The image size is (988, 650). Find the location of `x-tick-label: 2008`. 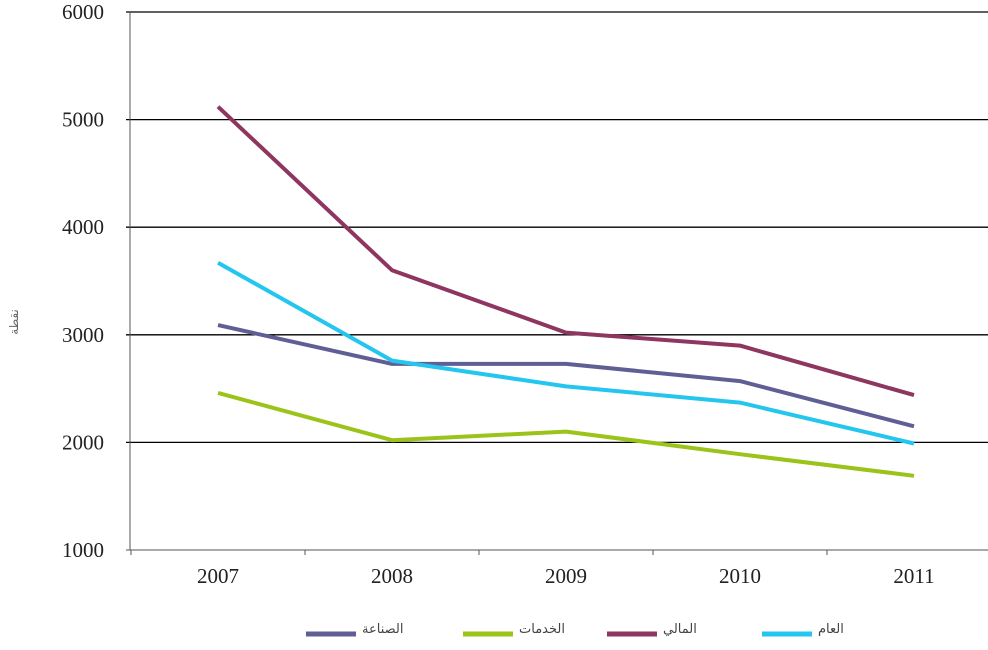

x-tick-label: 2008 is located at coordinates (392, 576).